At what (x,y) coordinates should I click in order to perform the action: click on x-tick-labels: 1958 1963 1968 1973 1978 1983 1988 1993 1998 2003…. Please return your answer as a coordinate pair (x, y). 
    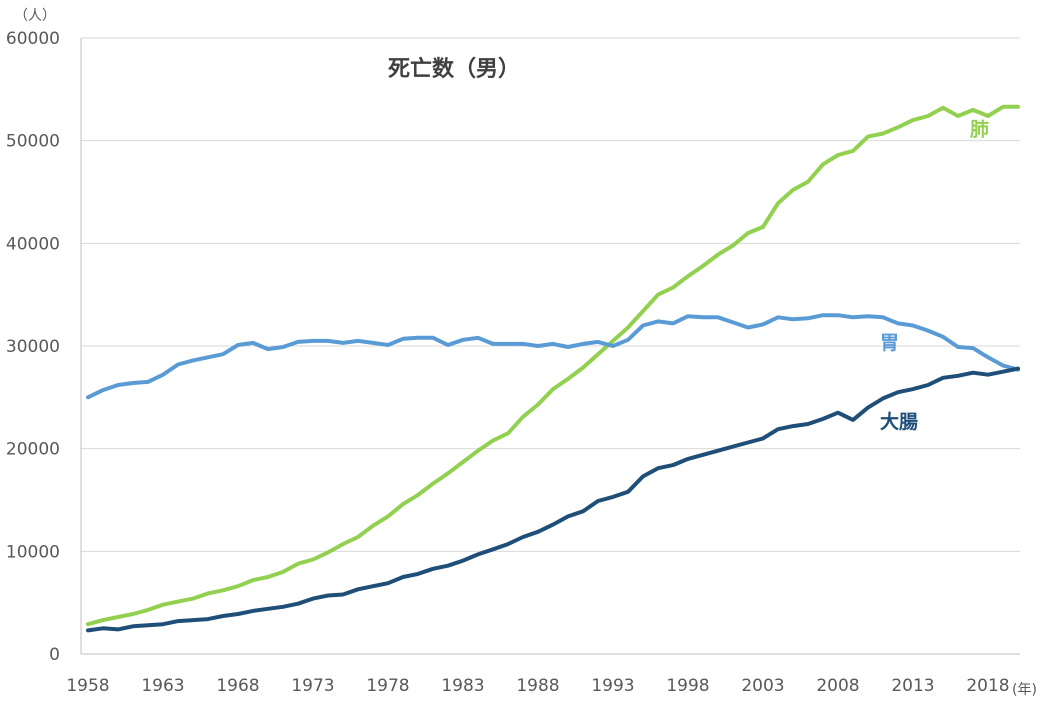
    Looking at the image, I should click on (537, 686).